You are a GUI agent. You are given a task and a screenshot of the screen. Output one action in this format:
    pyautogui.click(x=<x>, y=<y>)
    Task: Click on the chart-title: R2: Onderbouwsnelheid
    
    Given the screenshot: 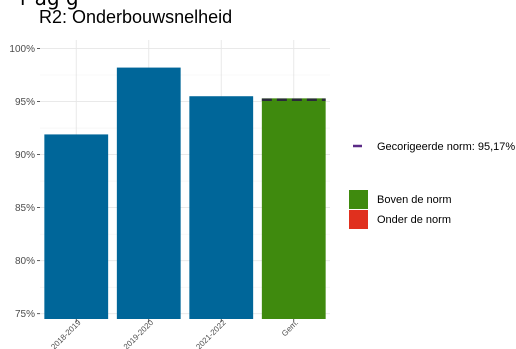 What is the action you would take?
    pyautogui.click(x=136, y=17)
    